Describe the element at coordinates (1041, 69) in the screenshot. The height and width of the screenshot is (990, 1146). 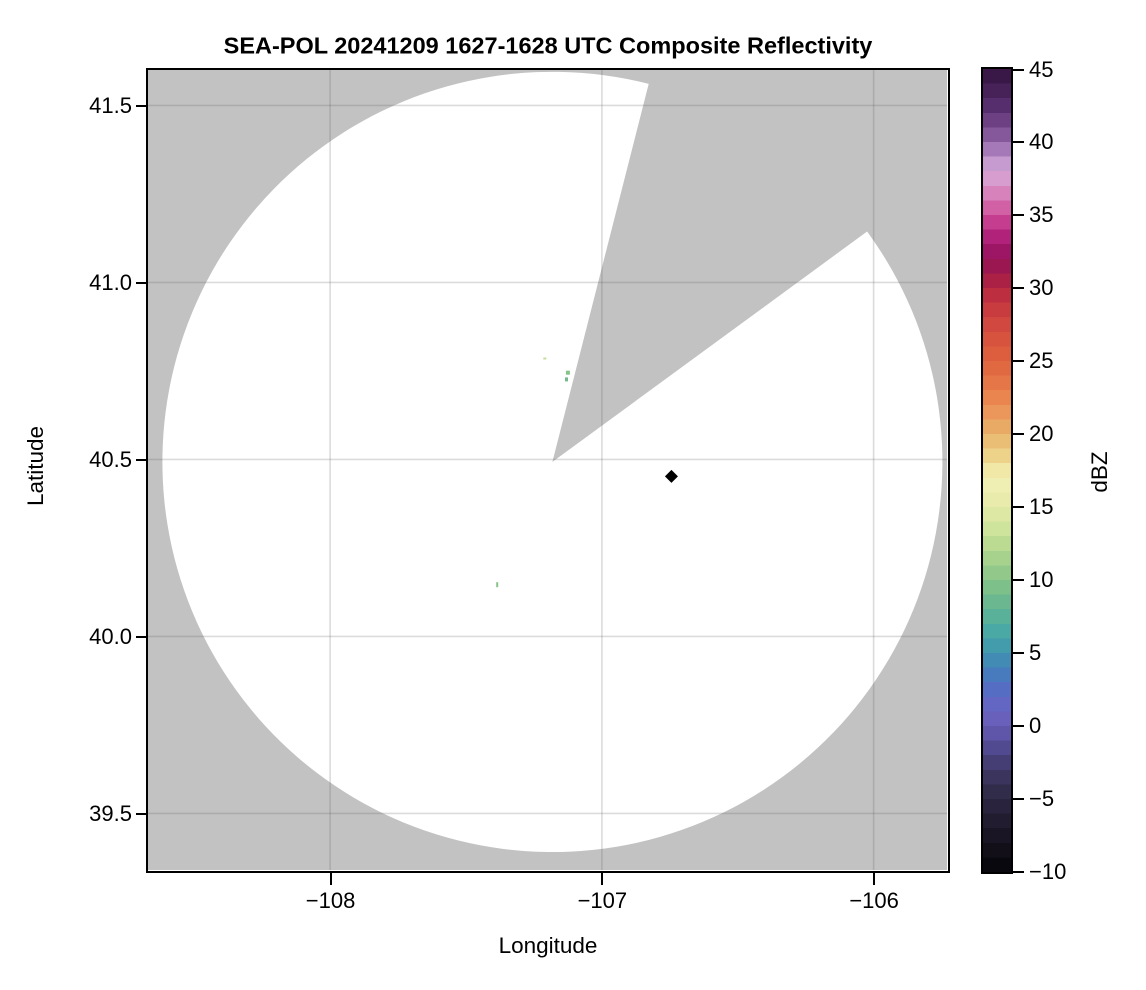
I see `colorbar-tick-label: 45` at that location.